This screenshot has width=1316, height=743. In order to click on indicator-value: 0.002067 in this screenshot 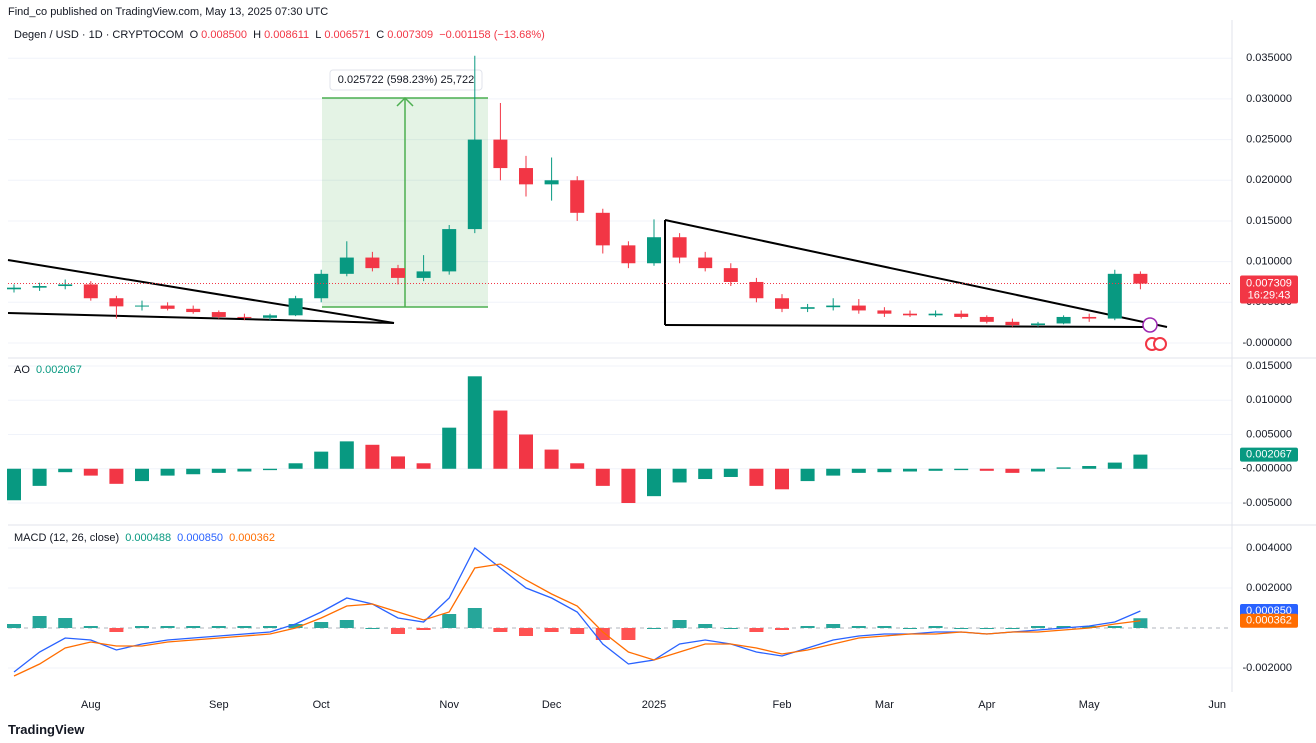, I will do `click(58, 370)`.